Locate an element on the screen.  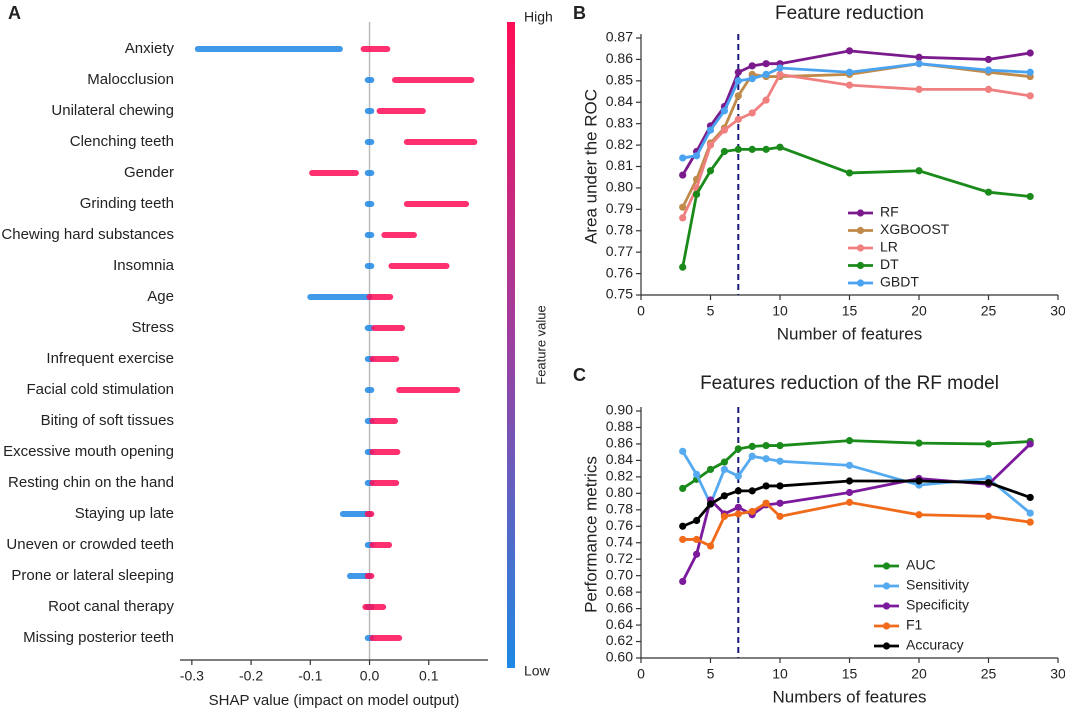
y-tick-label: 0.79 is located at coordinates (619, 208).